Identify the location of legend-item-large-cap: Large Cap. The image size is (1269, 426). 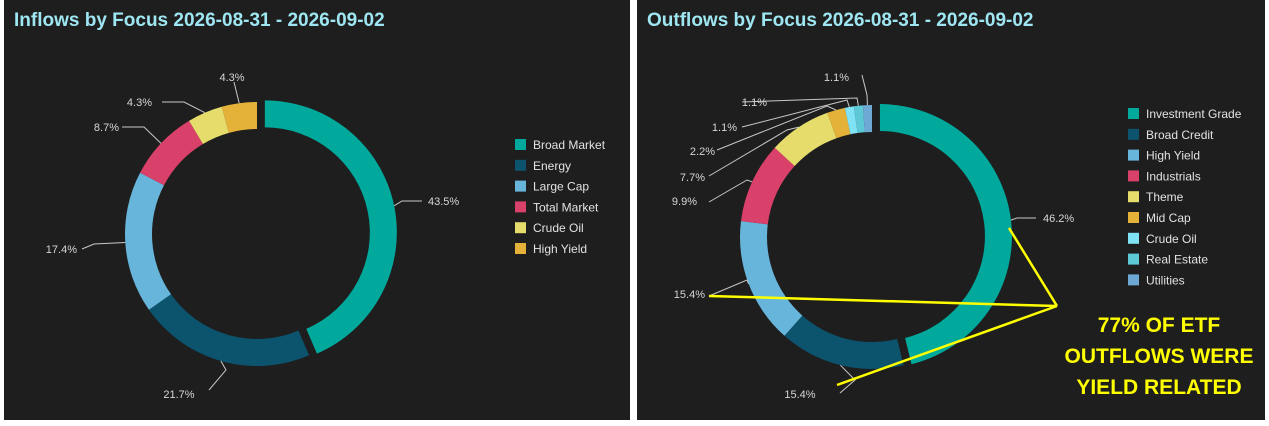
(561, 187).